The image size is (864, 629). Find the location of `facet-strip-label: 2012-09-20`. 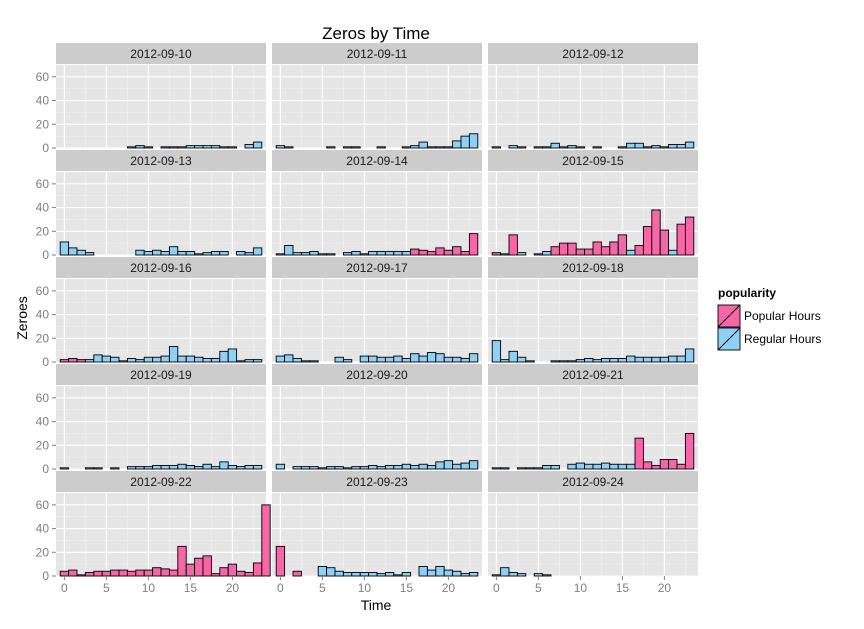

facet-strip-label: 2012-09-20 is located at coordinates (377, 375).